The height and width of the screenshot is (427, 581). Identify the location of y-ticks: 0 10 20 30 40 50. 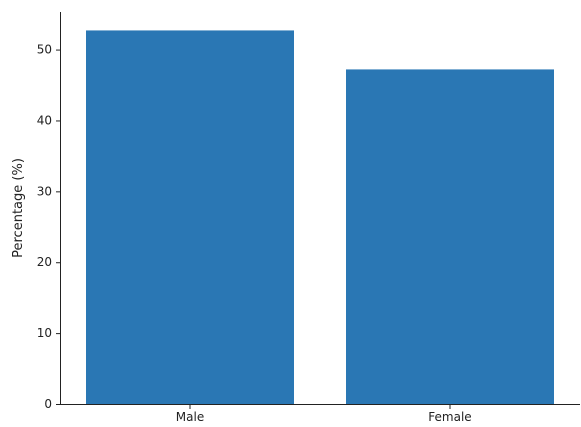
(48, 227).